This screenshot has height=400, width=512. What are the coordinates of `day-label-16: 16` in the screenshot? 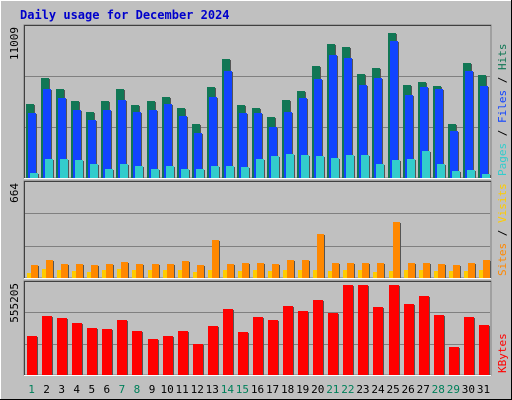 It's located at (257, 389).